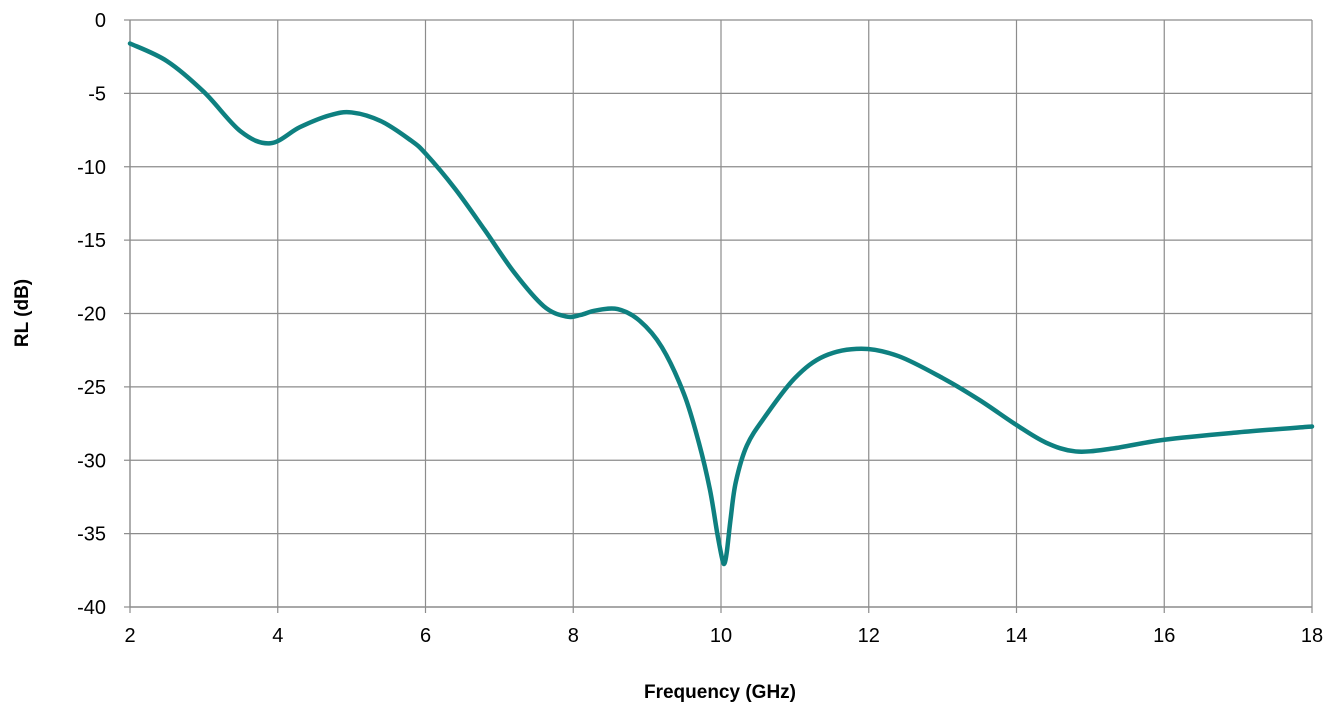  What do you see at coordinates (22, 313) in the screenshot?
I see `y-axis-title: RL (dB)` at bounding box center [22, 313].